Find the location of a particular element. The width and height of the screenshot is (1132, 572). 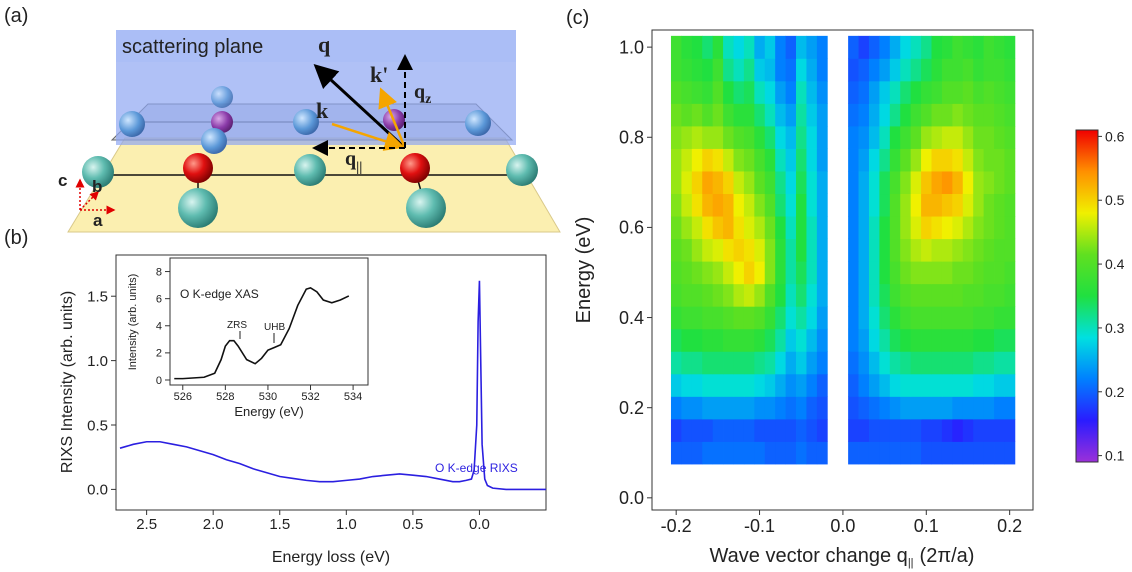

y-tick-label: 0 is located at coordinates (159, 381).